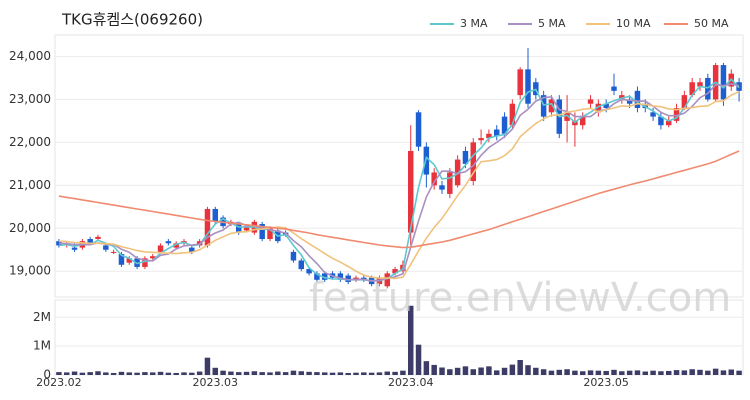  Describe the element at coordinates (633, 23) in the screenshot. I see `legend-label: 10 MA` at that location.